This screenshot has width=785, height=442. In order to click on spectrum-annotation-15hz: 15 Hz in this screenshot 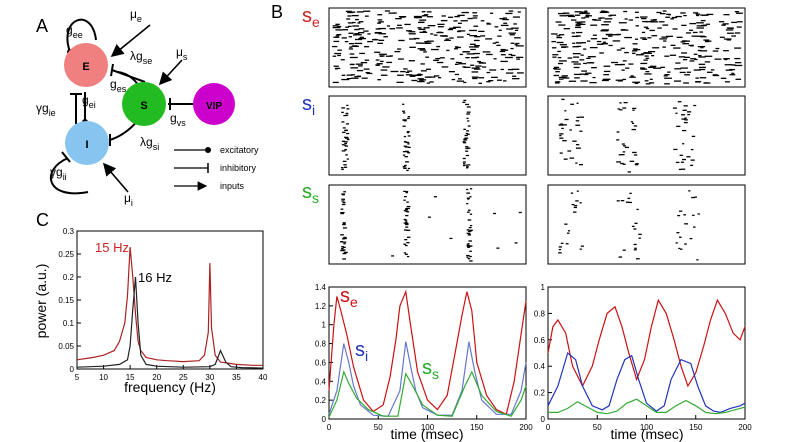, I will do `click(112, 247)`.